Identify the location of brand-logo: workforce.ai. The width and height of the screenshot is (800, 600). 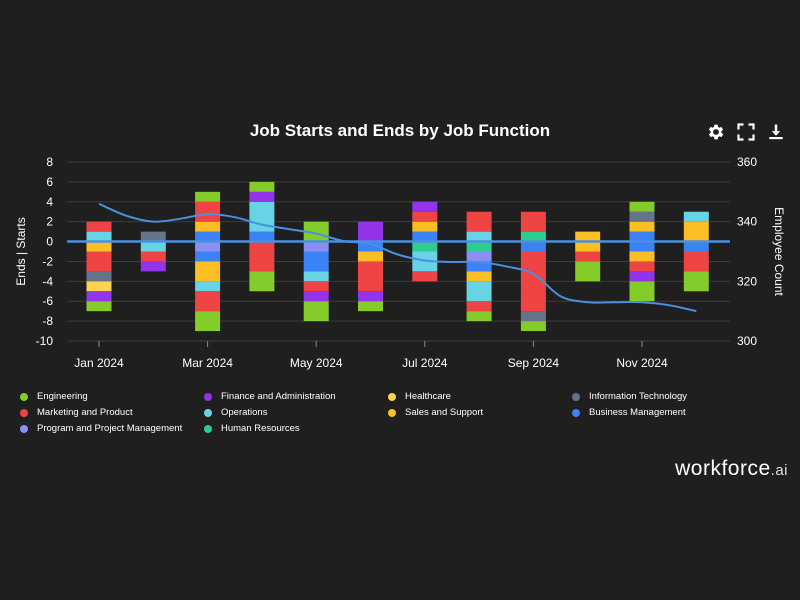
(731, 469).